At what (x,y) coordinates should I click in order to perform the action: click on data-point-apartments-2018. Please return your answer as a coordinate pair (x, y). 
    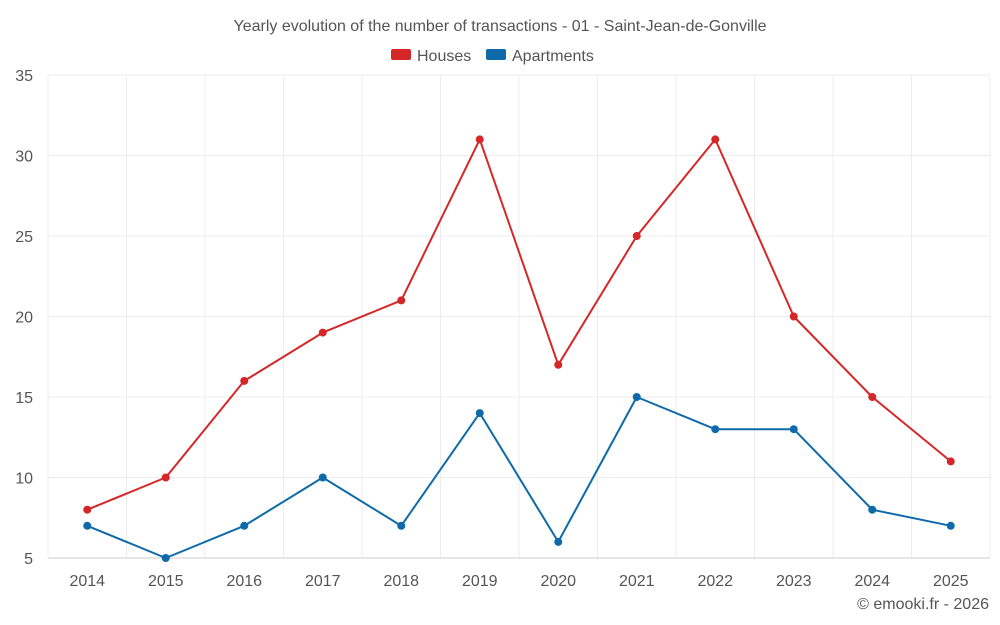
    Looking at the image, I should click on (401, 525).